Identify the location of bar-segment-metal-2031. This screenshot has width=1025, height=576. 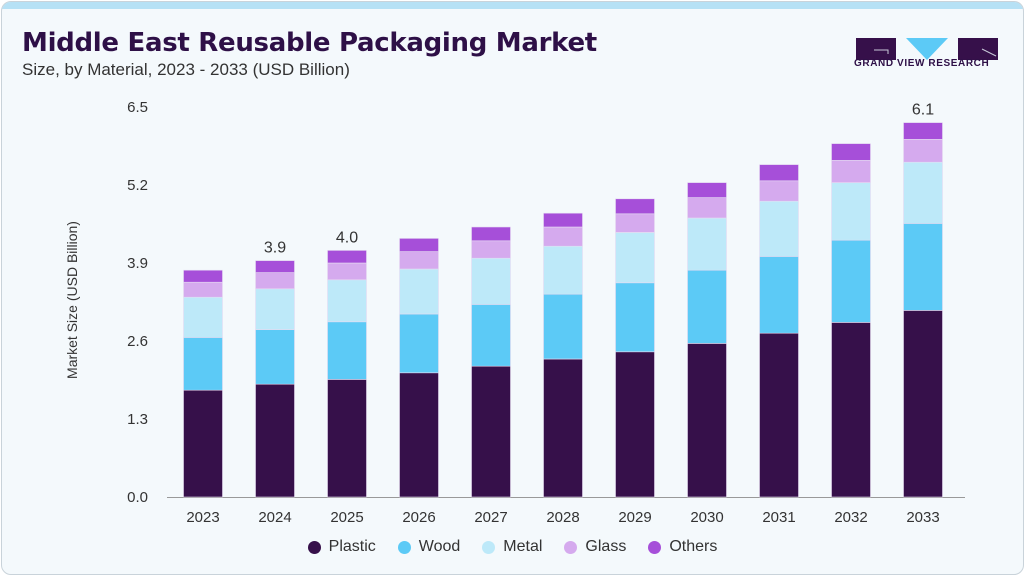
(779, 228).